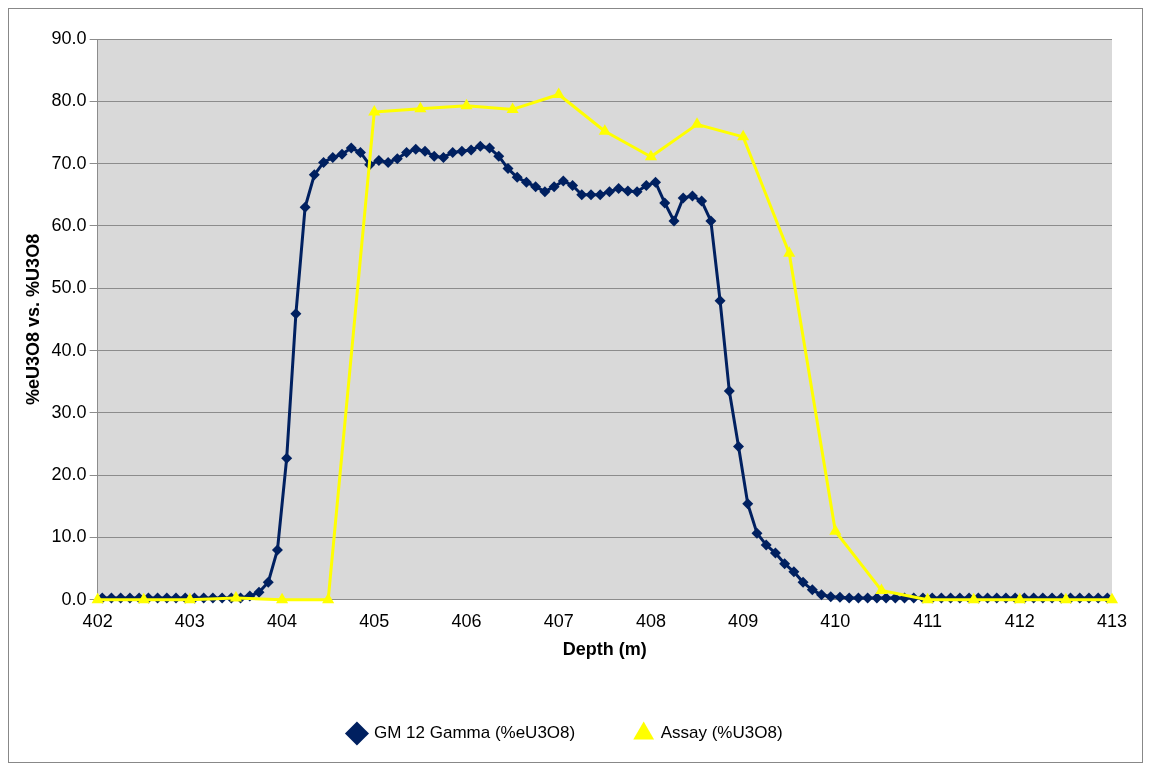 The width and height of the screenshot is (1151, 771). What do you see at coordinates (74, 598) in the screenshot?
I see `y-tick-label: 0.0` at bounding box center [74, 598].